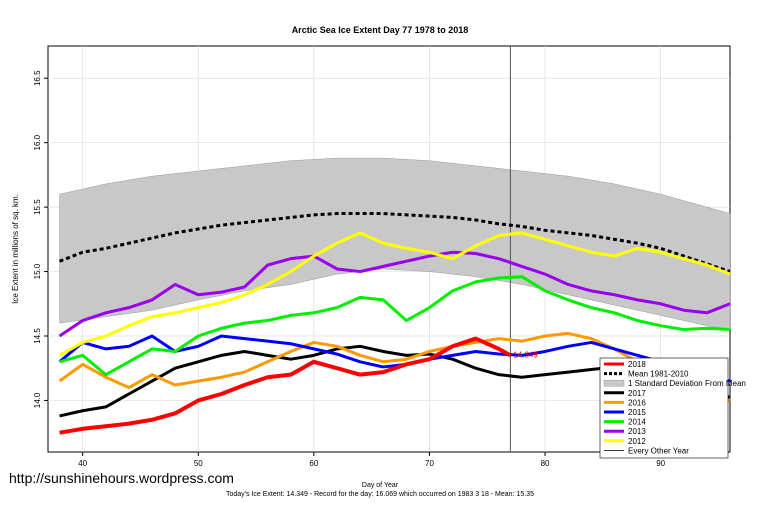 The width and height of the screenshot is (760, 506). I want to click on watermark-url: http://sunshinehours.wordpress.com, so click(121, 478).